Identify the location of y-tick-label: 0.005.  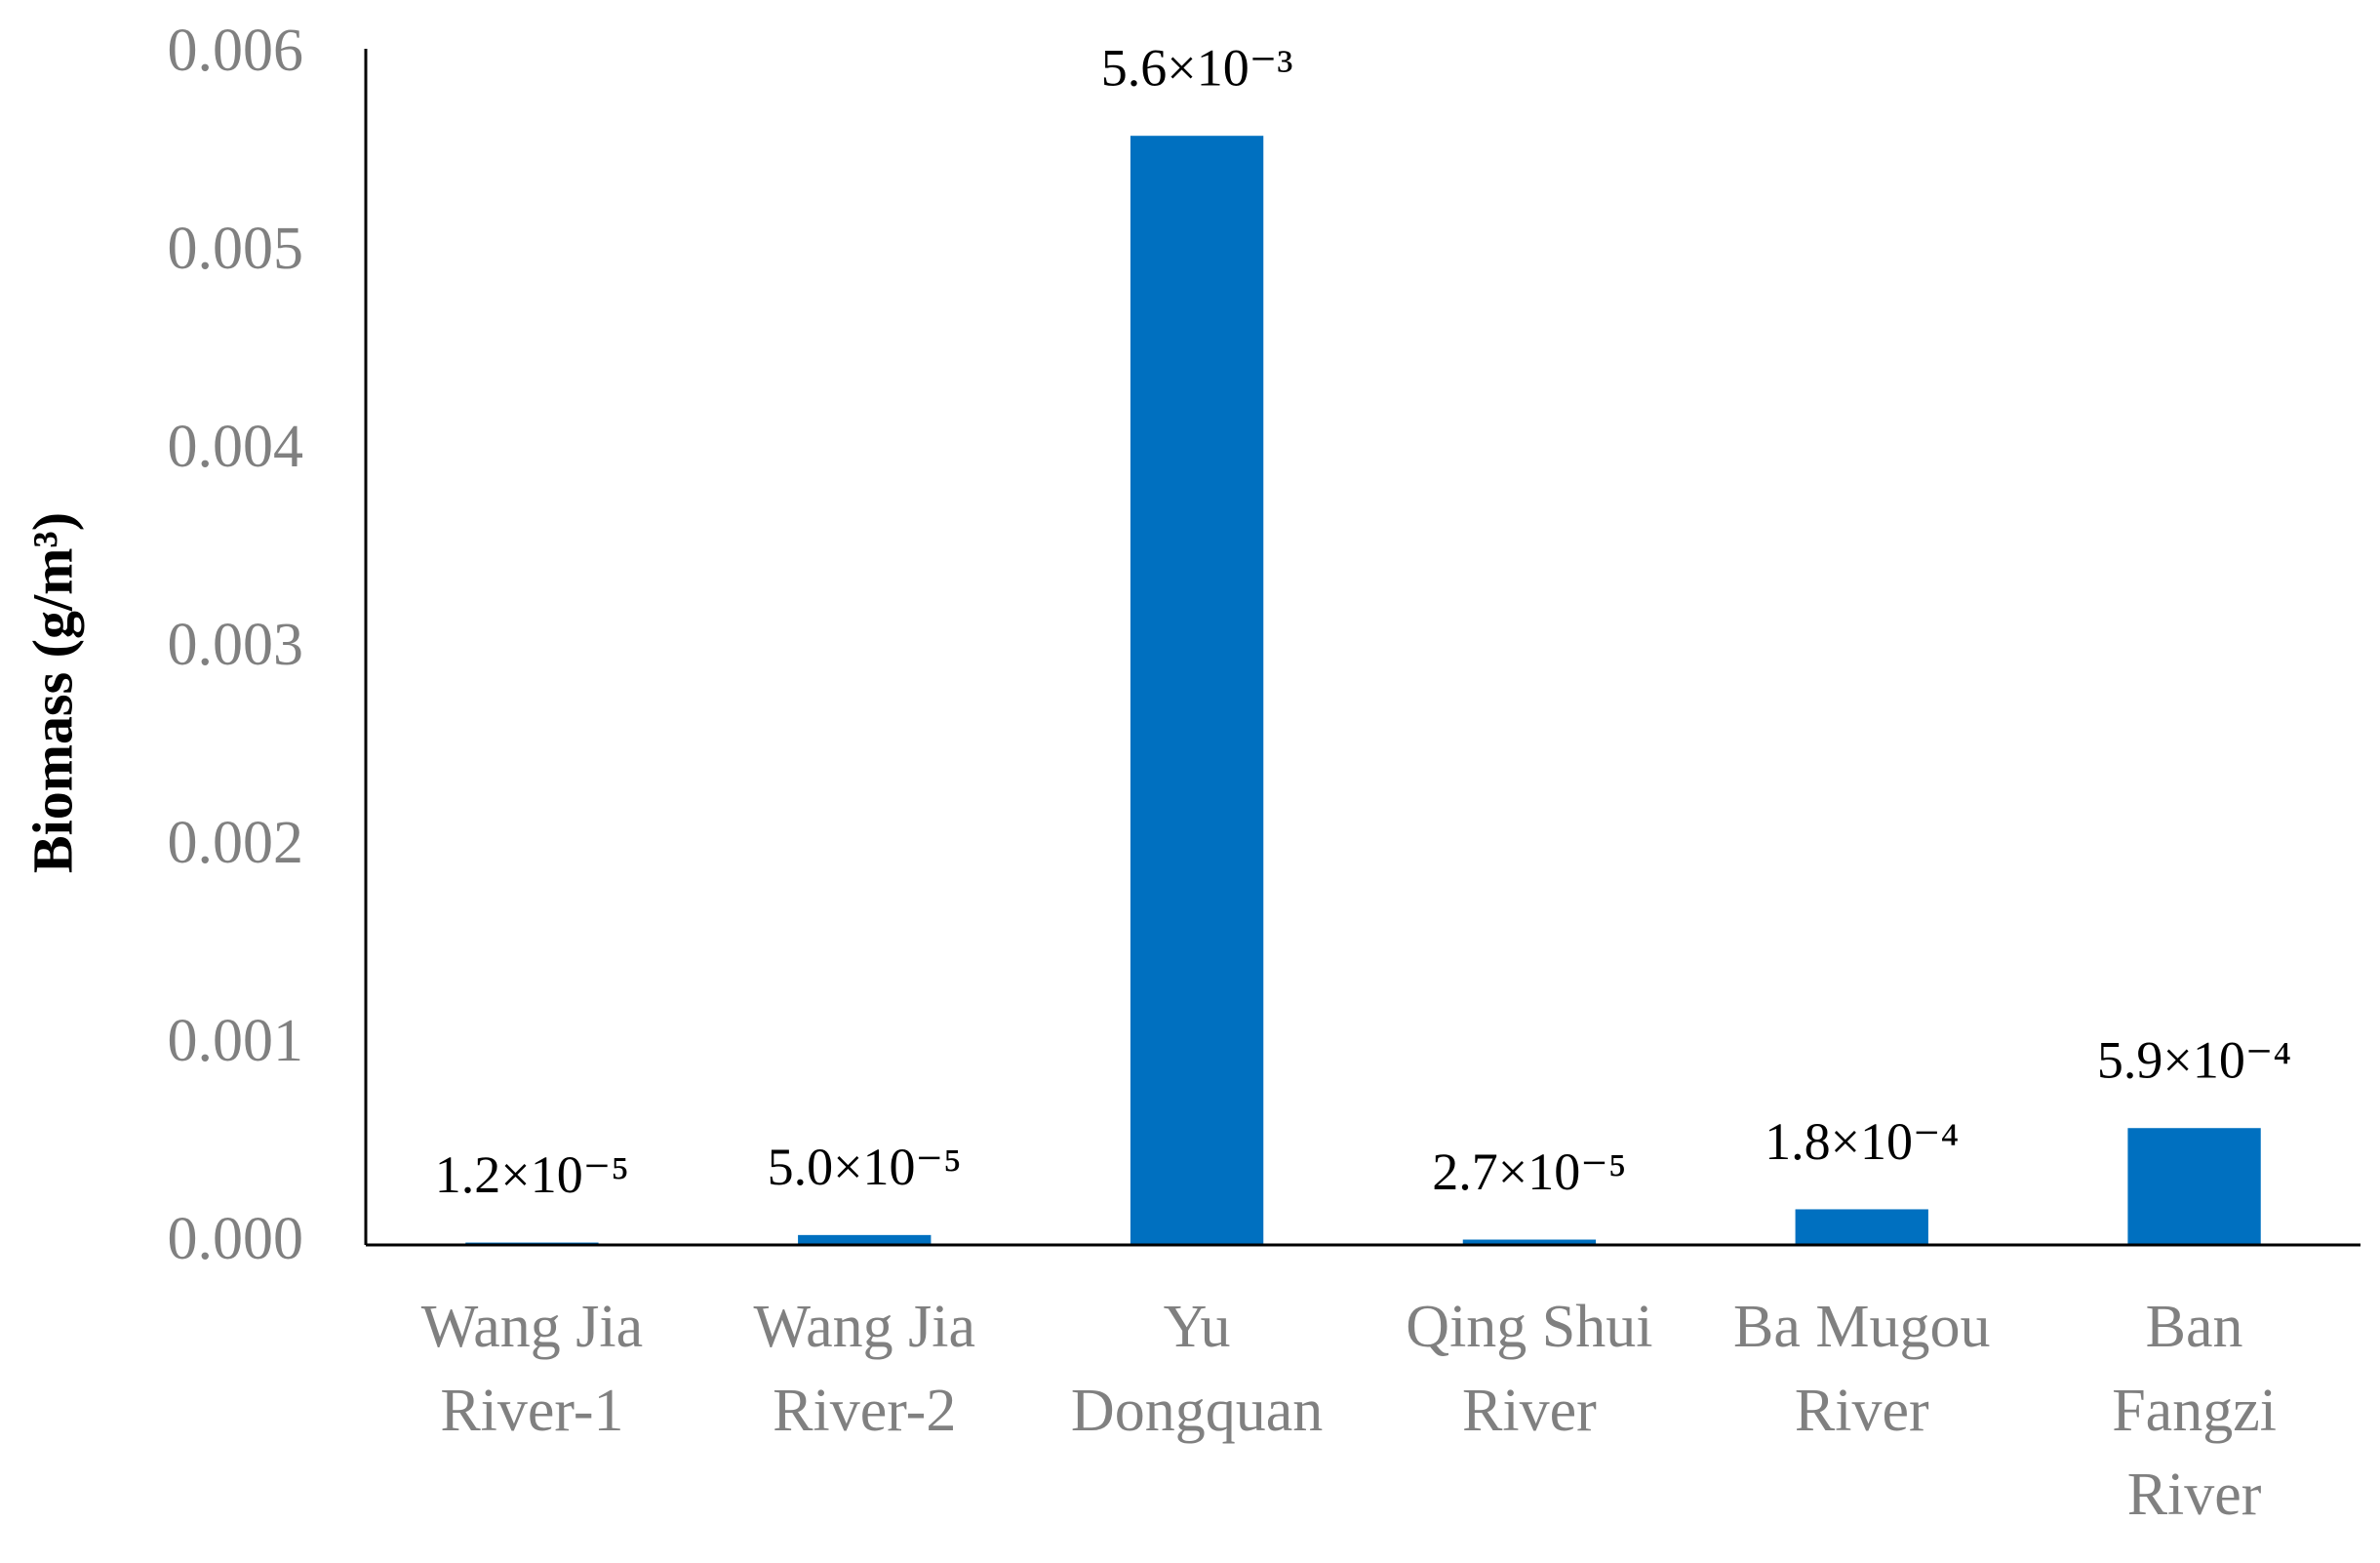
(236, 249).